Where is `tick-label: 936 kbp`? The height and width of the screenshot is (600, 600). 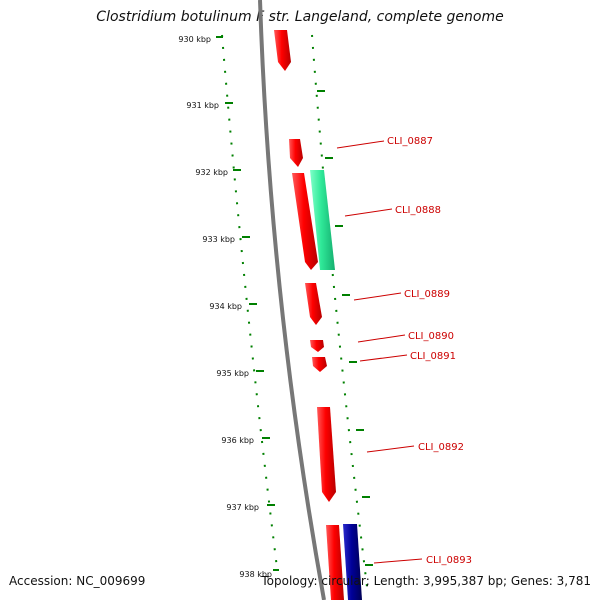 tick-label: 936 kbp is located at coordinates (237, 440).